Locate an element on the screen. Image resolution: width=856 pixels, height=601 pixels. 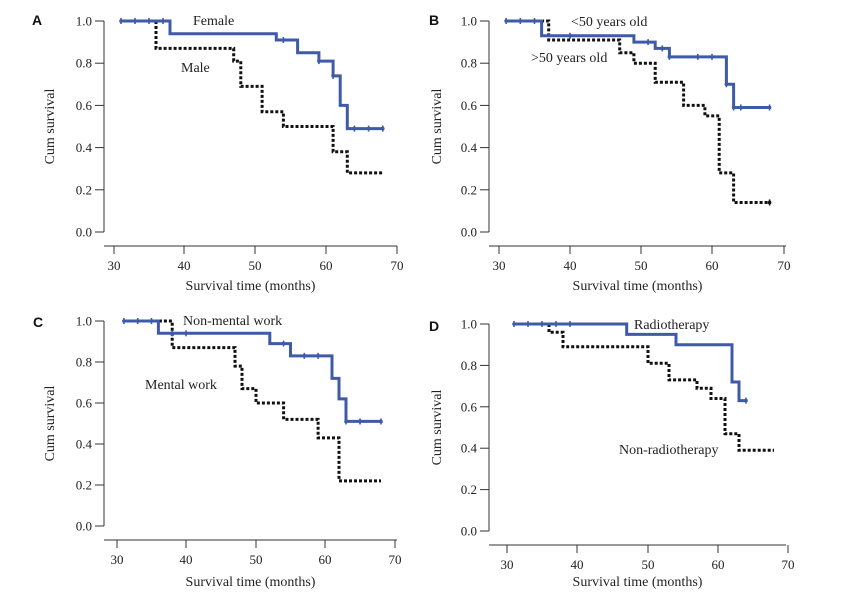
series-line-male is located at coordinates (252, 97).